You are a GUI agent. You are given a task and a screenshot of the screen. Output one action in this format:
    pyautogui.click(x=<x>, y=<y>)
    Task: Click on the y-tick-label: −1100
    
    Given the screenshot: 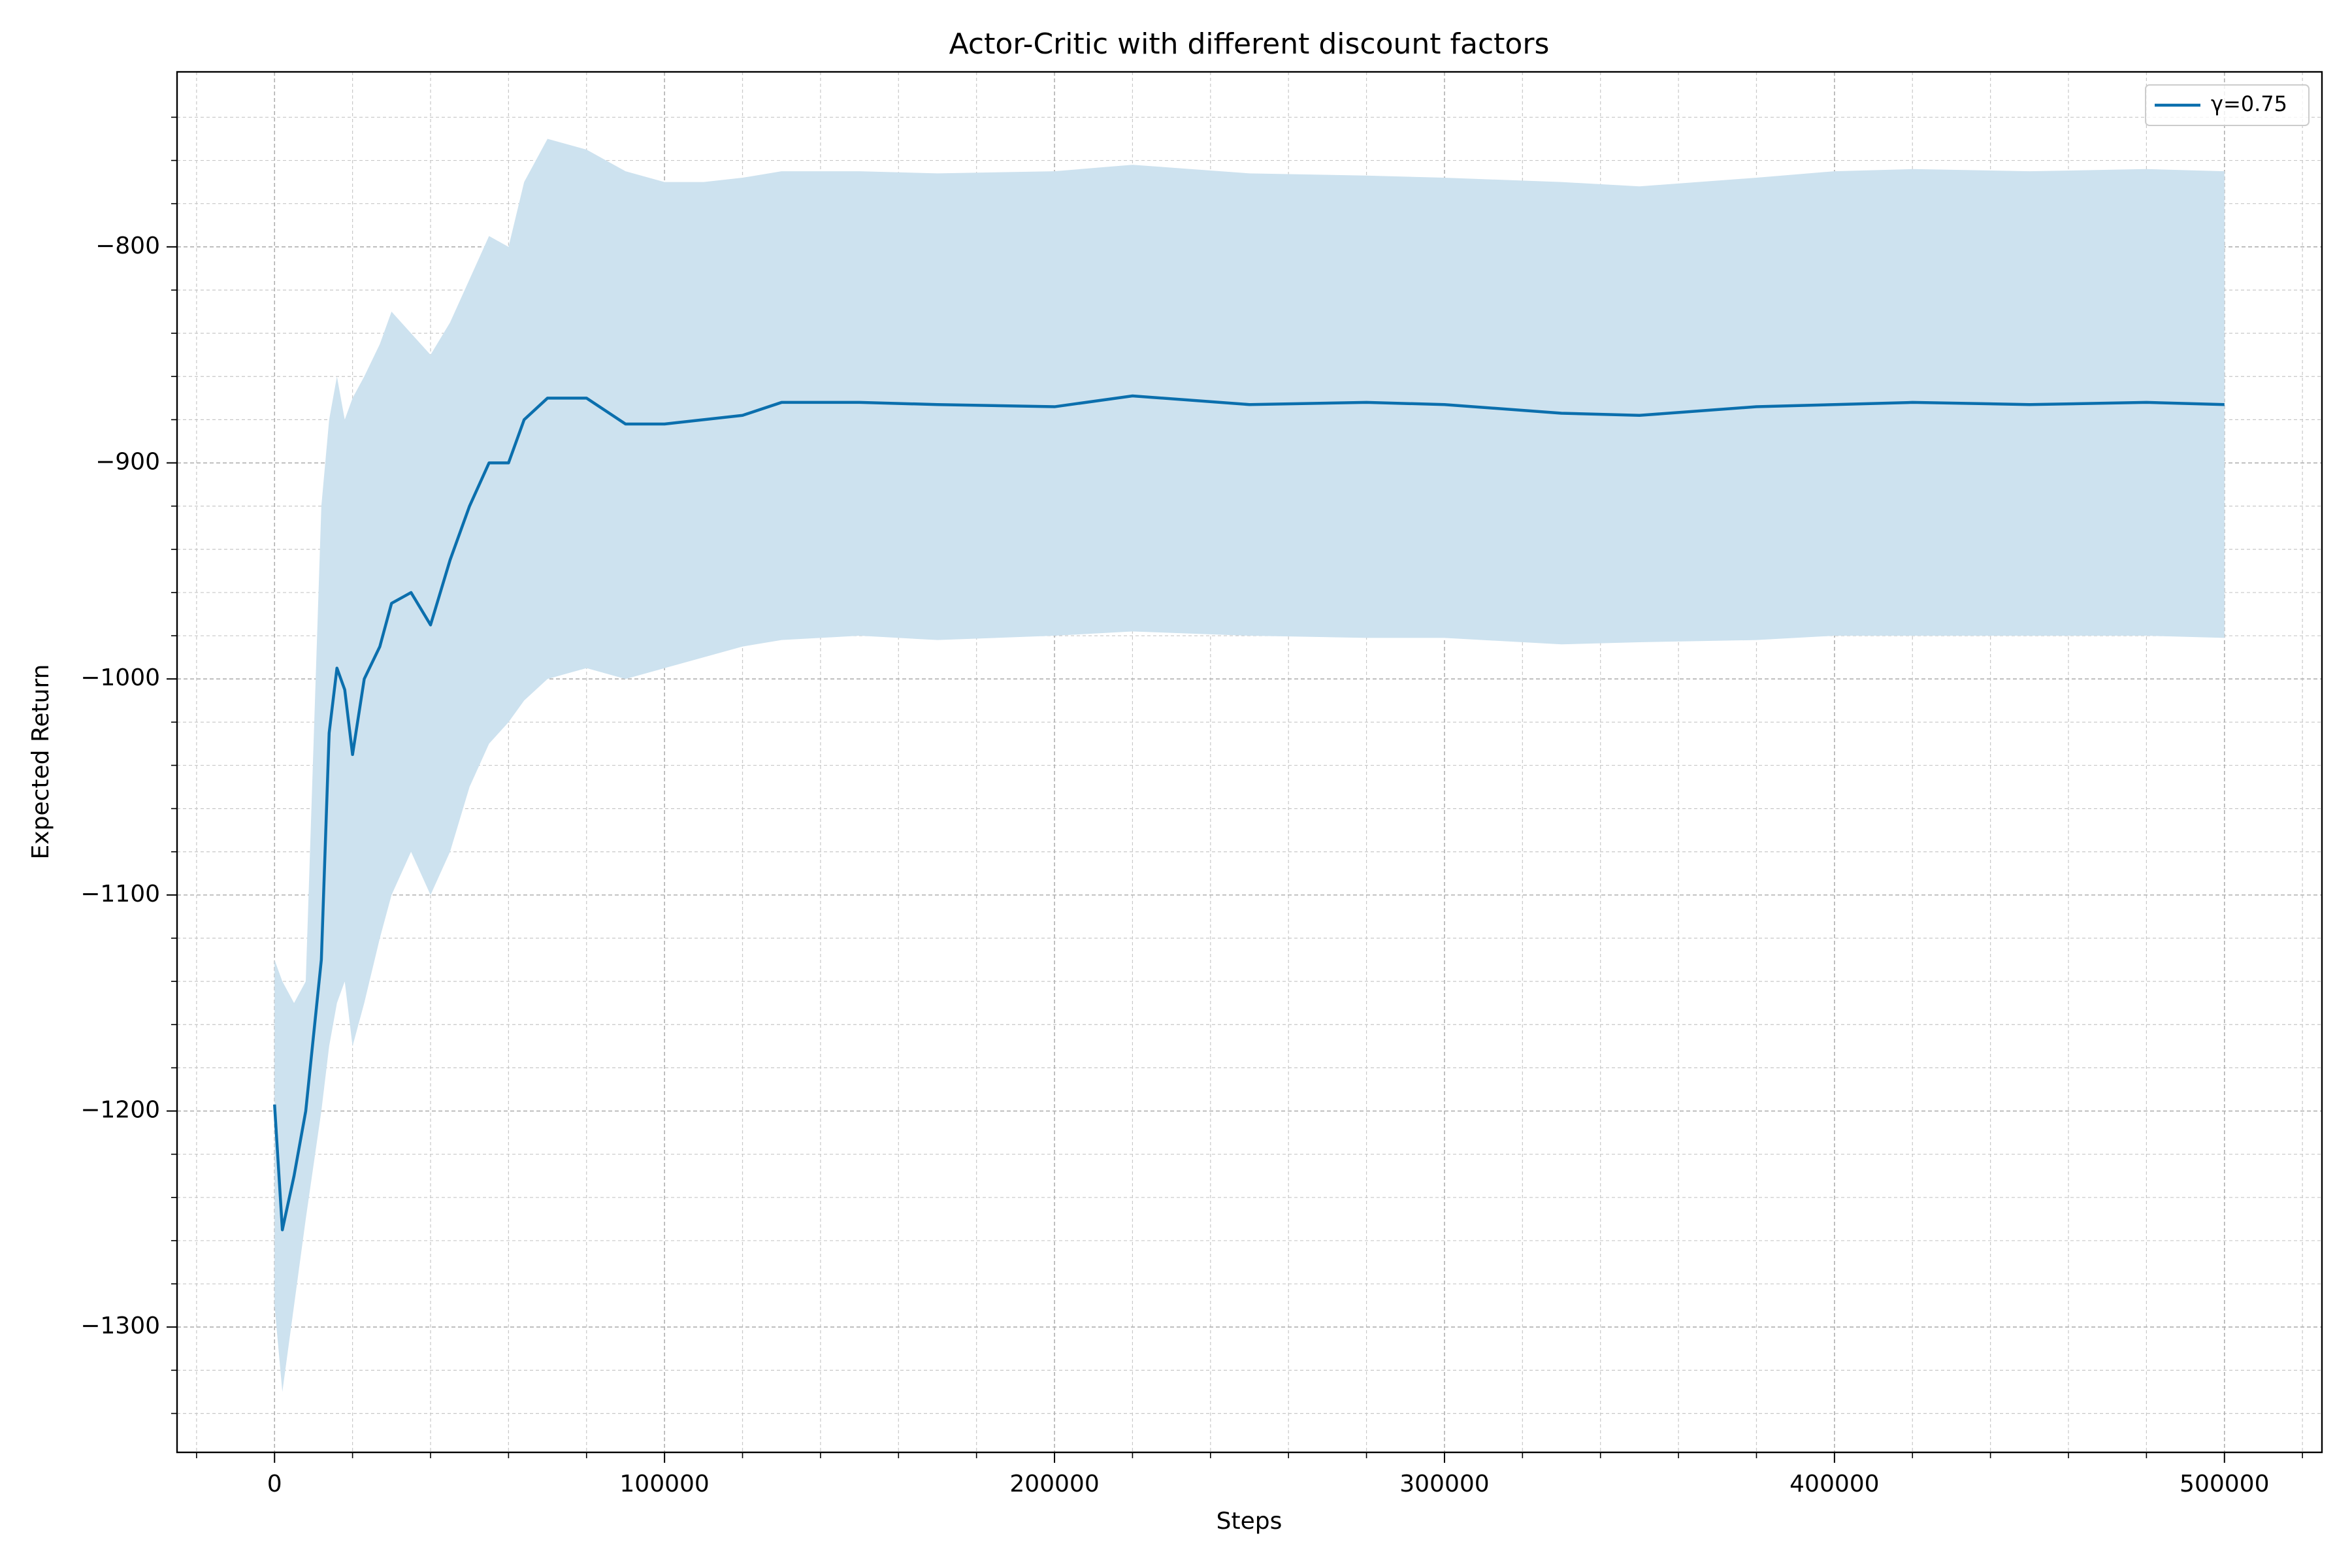 What is the action you would take?
    pyautogui.click(x=120, y=894)
    